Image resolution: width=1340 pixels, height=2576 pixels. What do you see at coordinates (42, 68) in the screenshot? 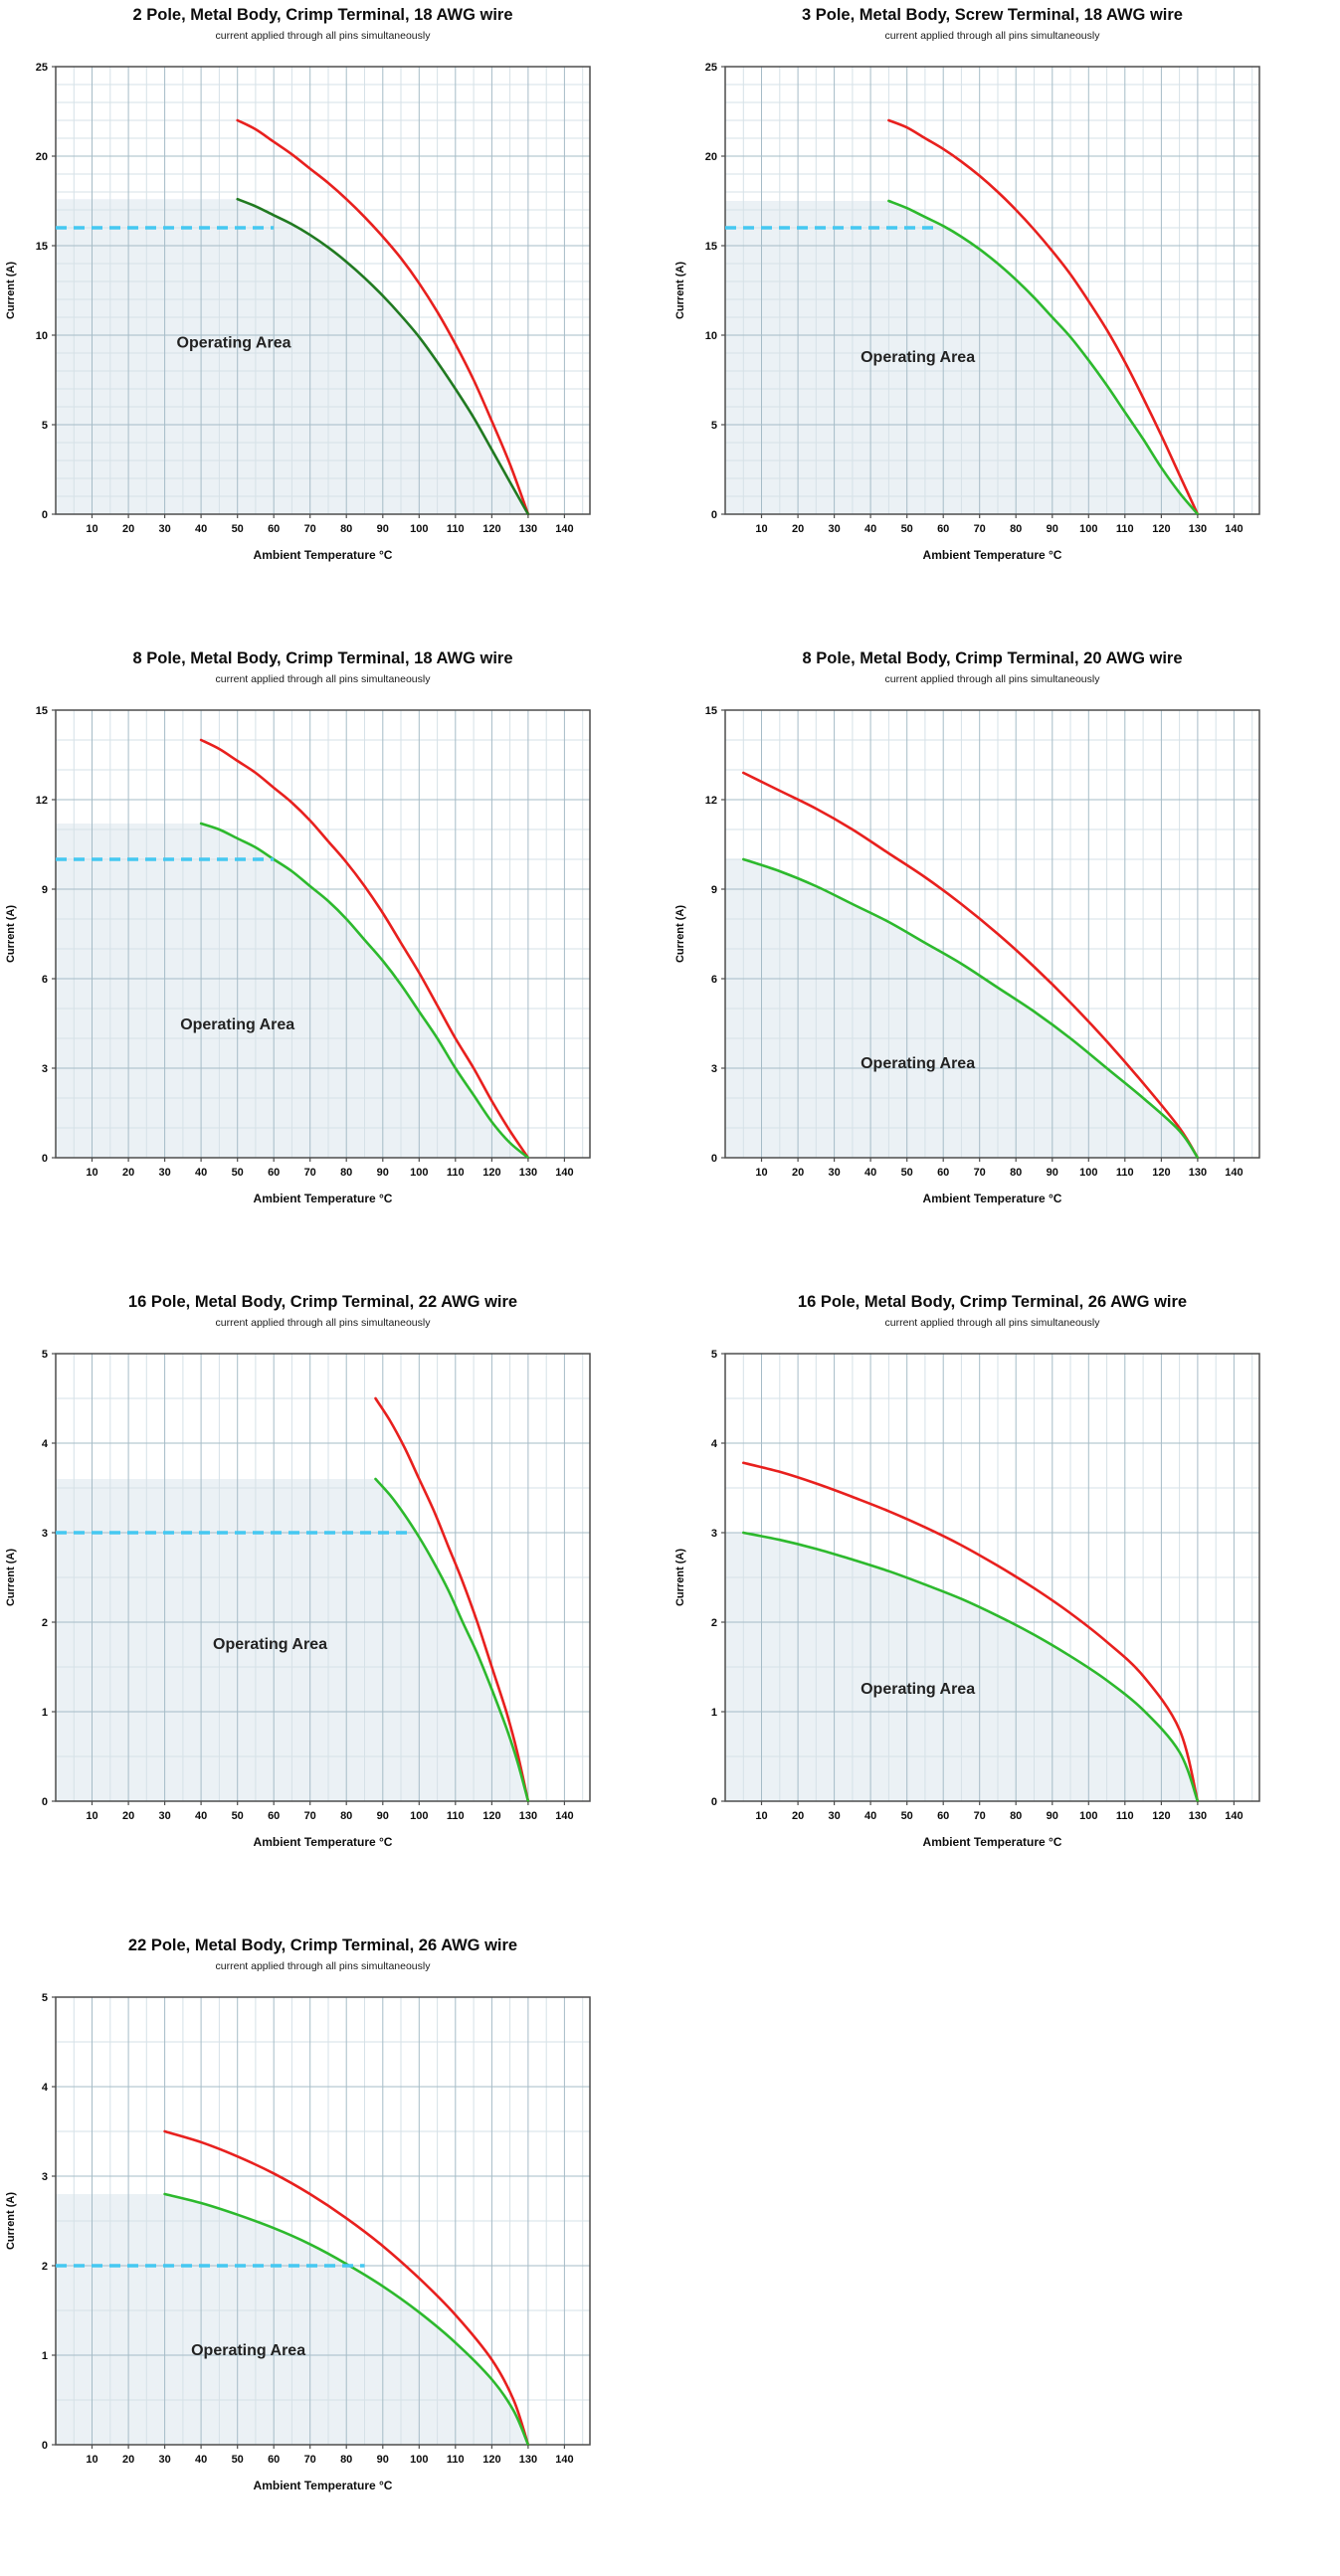
I see `svg-text: 25` at bounding box center [42, 68].